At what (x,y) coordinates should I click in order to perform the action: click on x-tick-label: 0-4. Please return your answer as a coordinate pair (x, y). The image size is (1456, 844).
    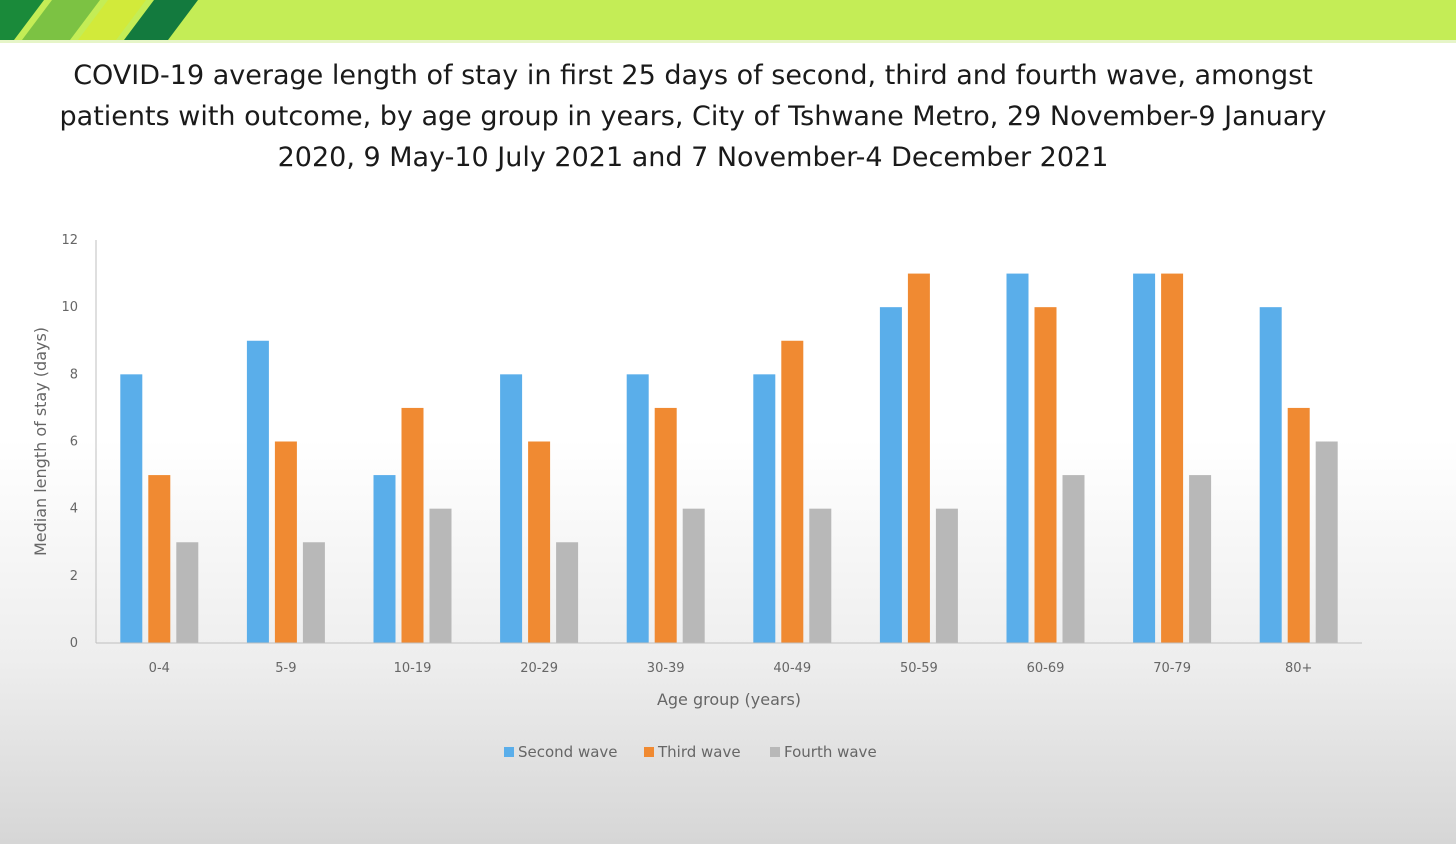
    Looking at the image, I should click on (159, 668).